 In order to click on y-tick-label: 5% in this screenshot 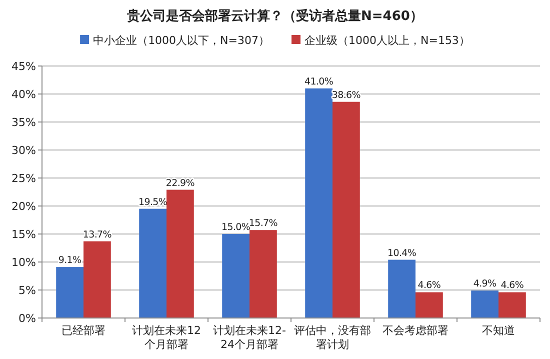, I will do `click(27, 290)`.